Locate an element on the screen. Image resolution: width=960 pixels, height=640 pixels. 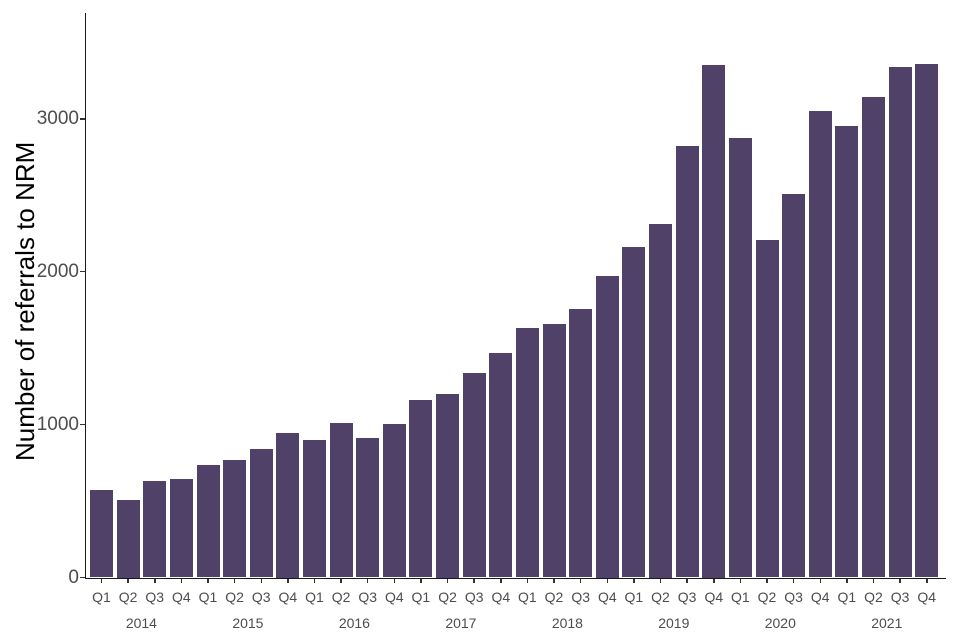
x-tick-label-2019-q4: Q4 is located at coordinates (714, 597).